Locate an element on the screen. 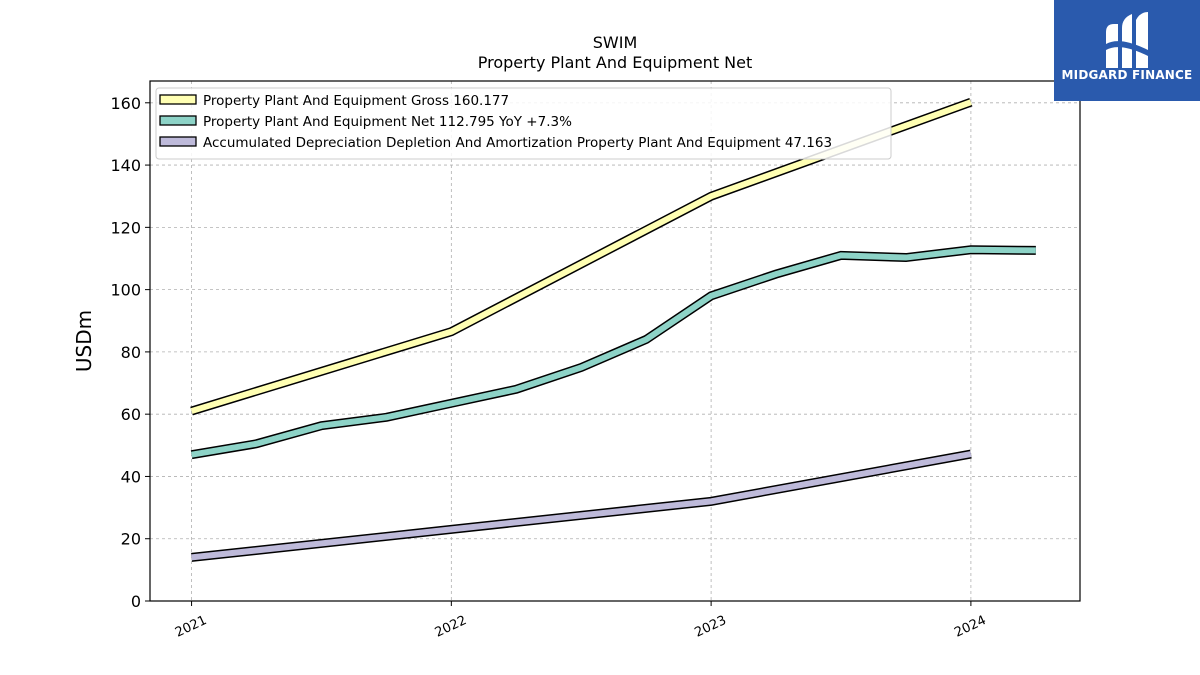 This screenshot has width=1200, height=675. series-line-fill is located at coordinates (581, 506).